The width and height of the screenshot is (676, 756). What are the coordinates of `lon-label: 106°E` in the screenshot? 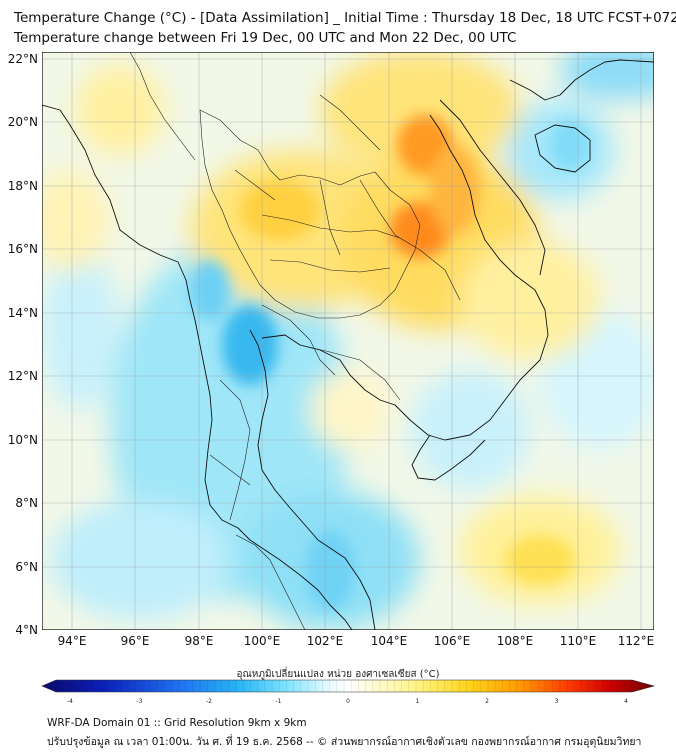 It's located at (452, 641).